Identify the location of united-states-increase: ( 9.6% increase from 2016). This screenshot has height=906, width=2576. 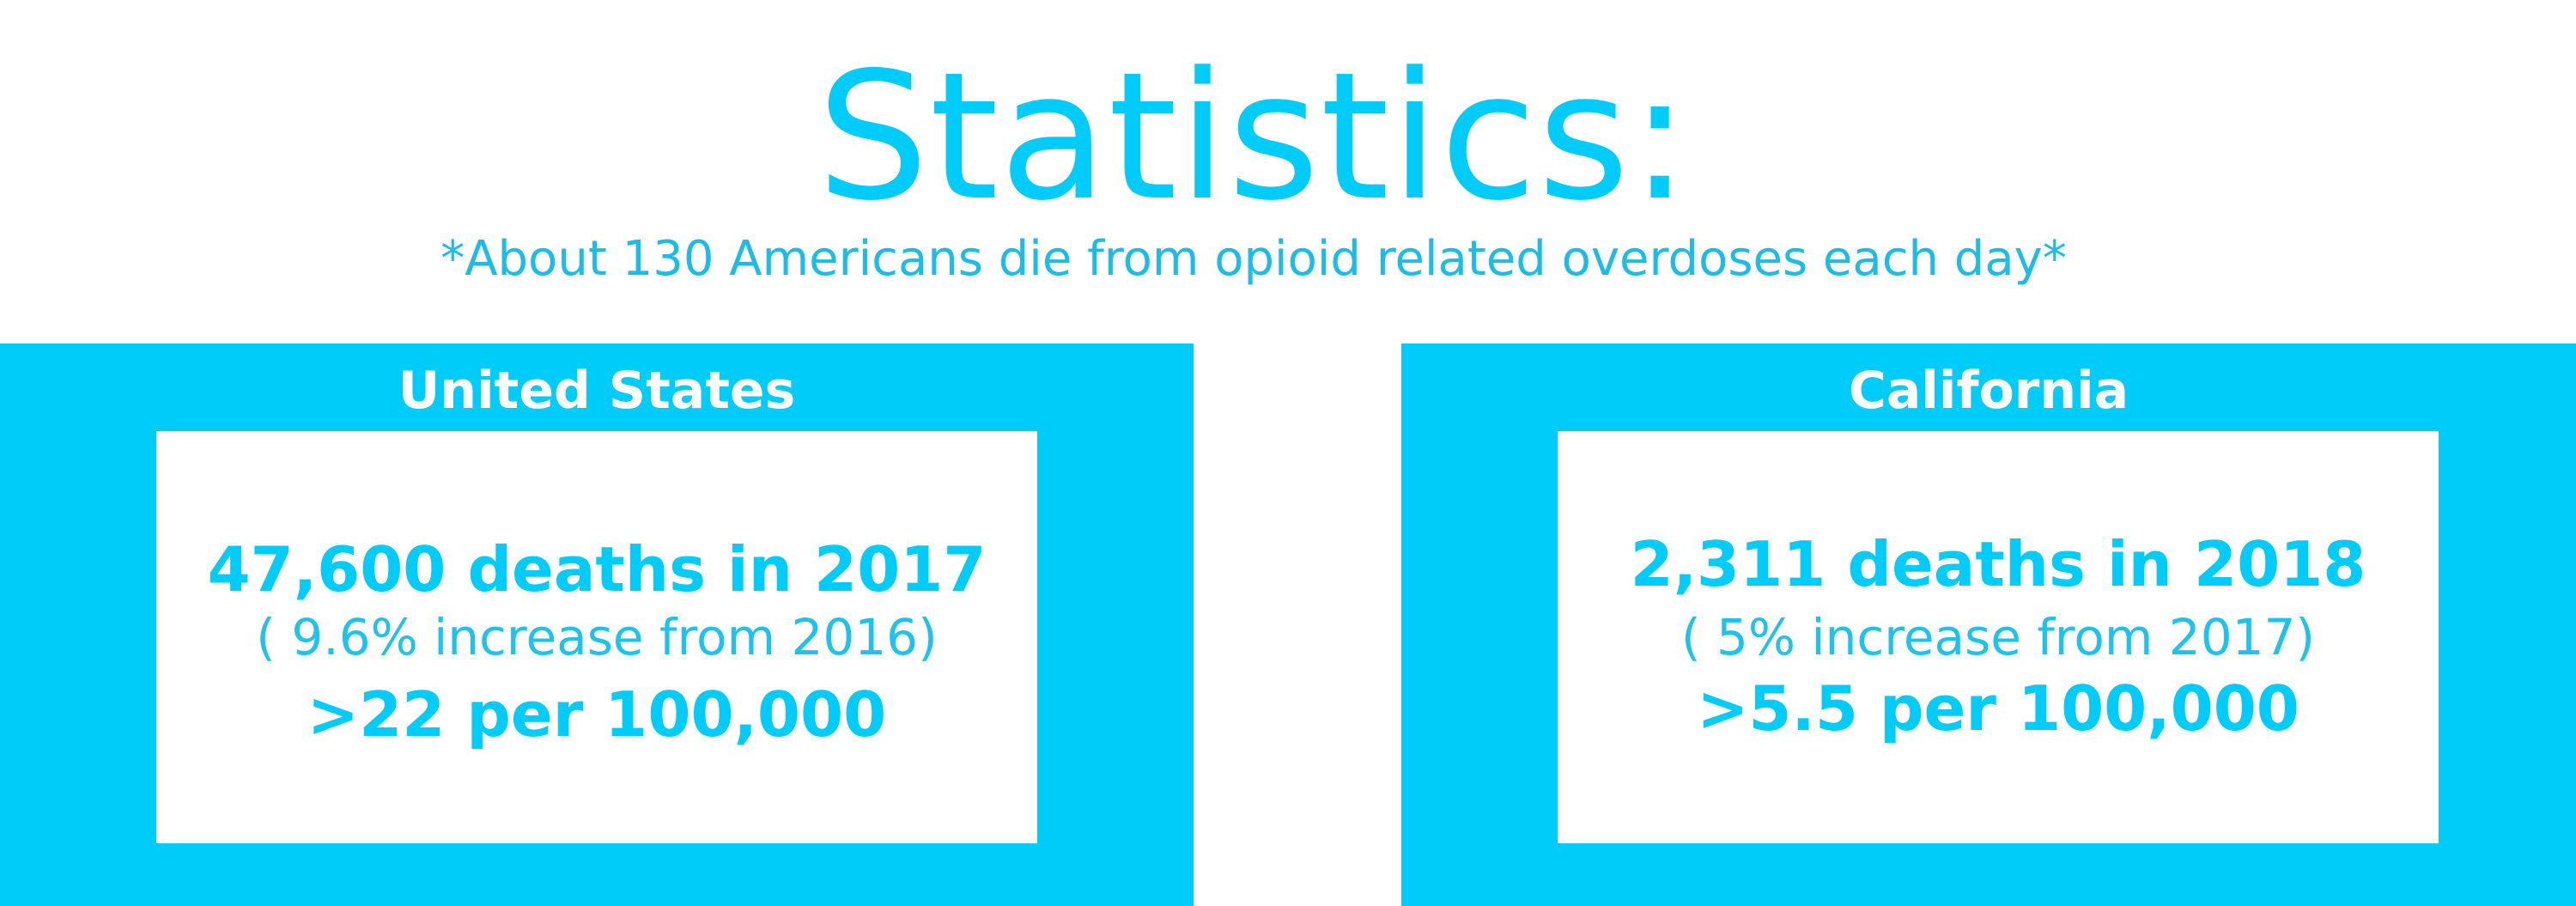
(597, 637).